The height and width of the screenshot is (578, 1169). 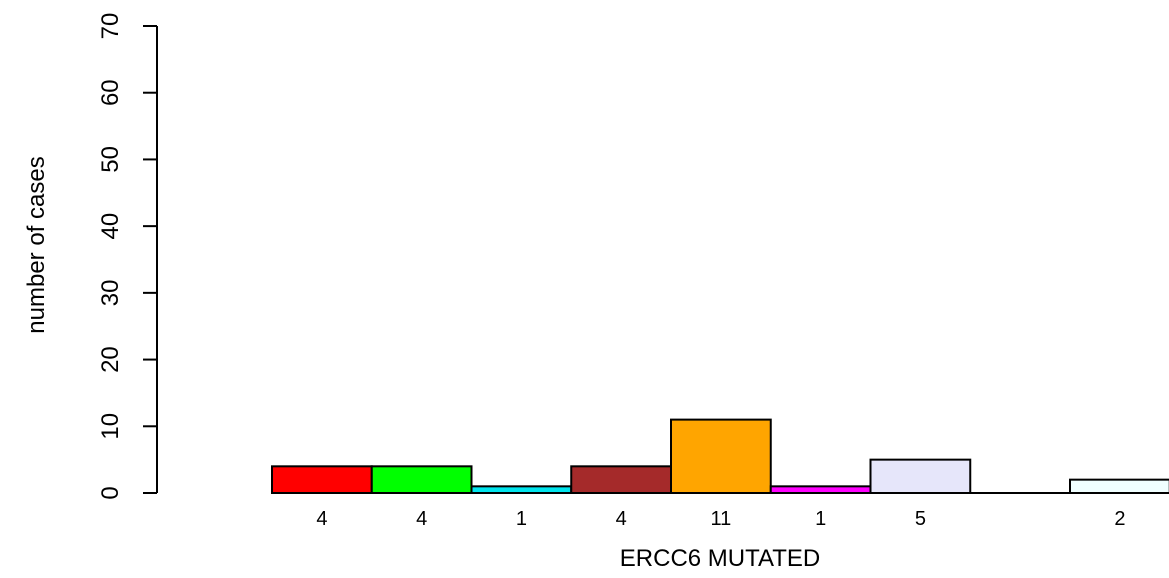 What do you see at coordinates (110, 492) in the screenshot?
I see `y-tick-label: 0` at bounding box center [110, 492].